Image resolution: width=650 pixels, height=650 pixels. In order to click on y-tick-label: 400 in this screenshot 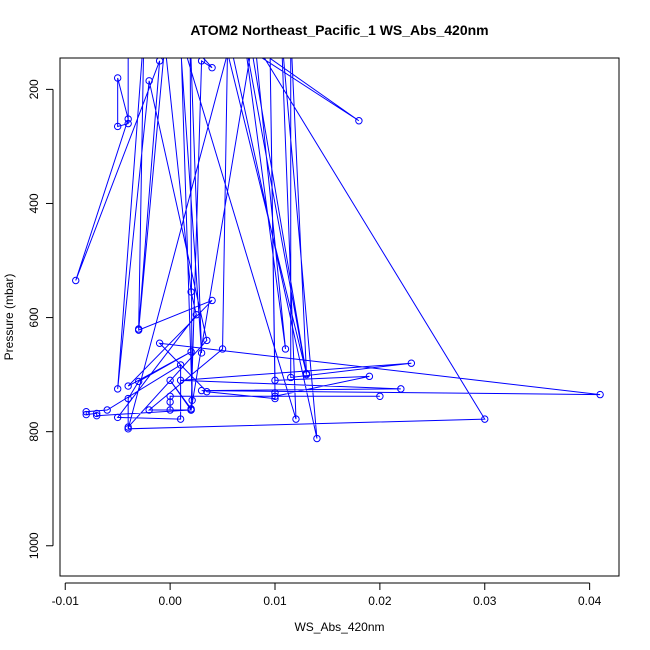, I will do `click(34, 203)`.